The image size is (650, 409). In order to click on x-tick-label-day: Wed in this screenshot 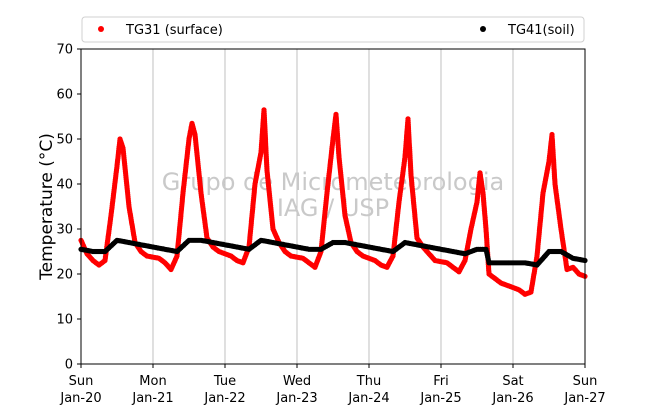, I will do `click(297, 381)`.